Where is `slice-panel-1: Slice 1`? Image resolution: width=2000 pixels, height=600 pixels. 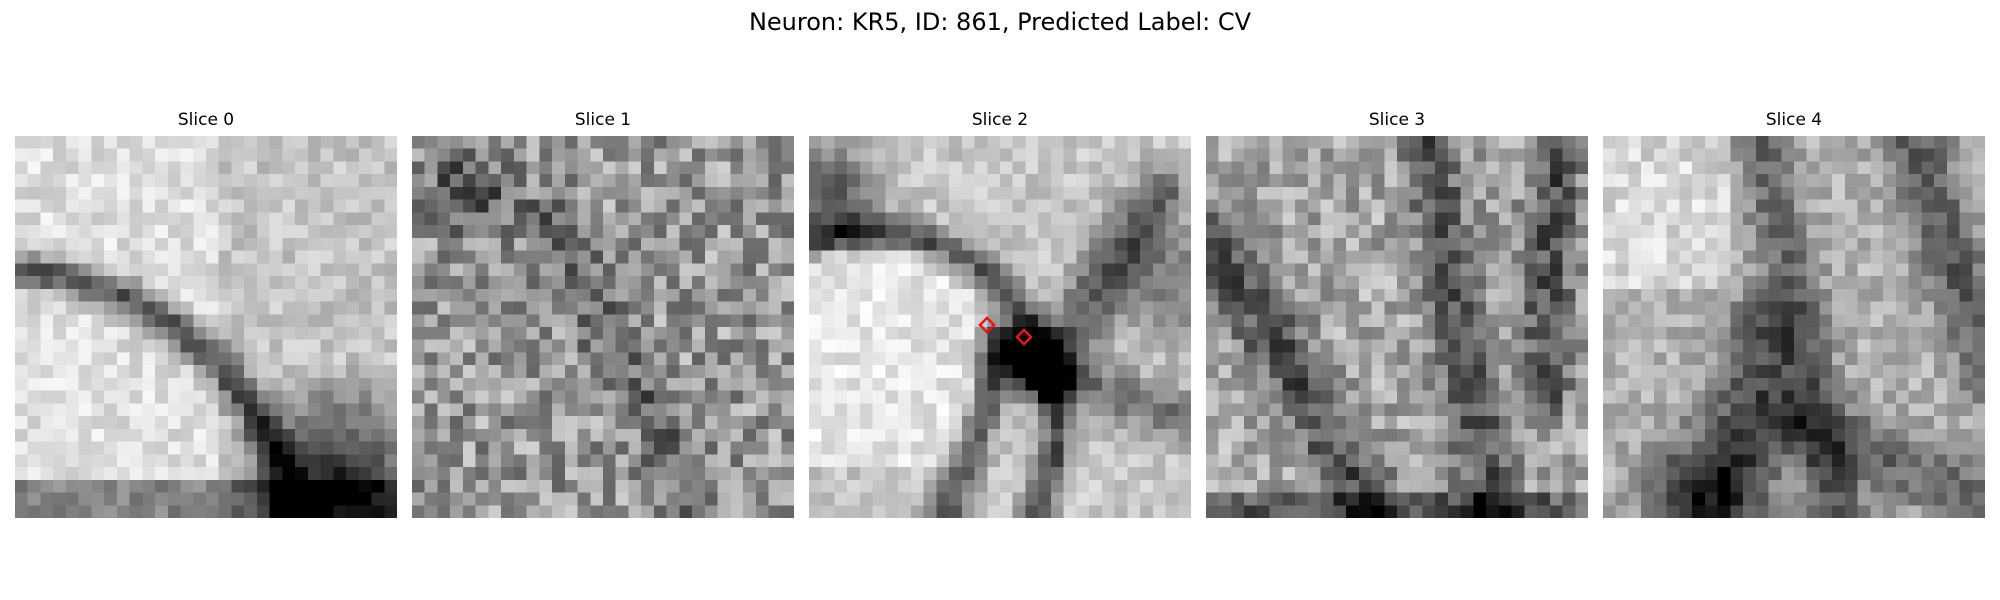 slice-panel-1: Slice 1 is located at coordinates (603, 314).